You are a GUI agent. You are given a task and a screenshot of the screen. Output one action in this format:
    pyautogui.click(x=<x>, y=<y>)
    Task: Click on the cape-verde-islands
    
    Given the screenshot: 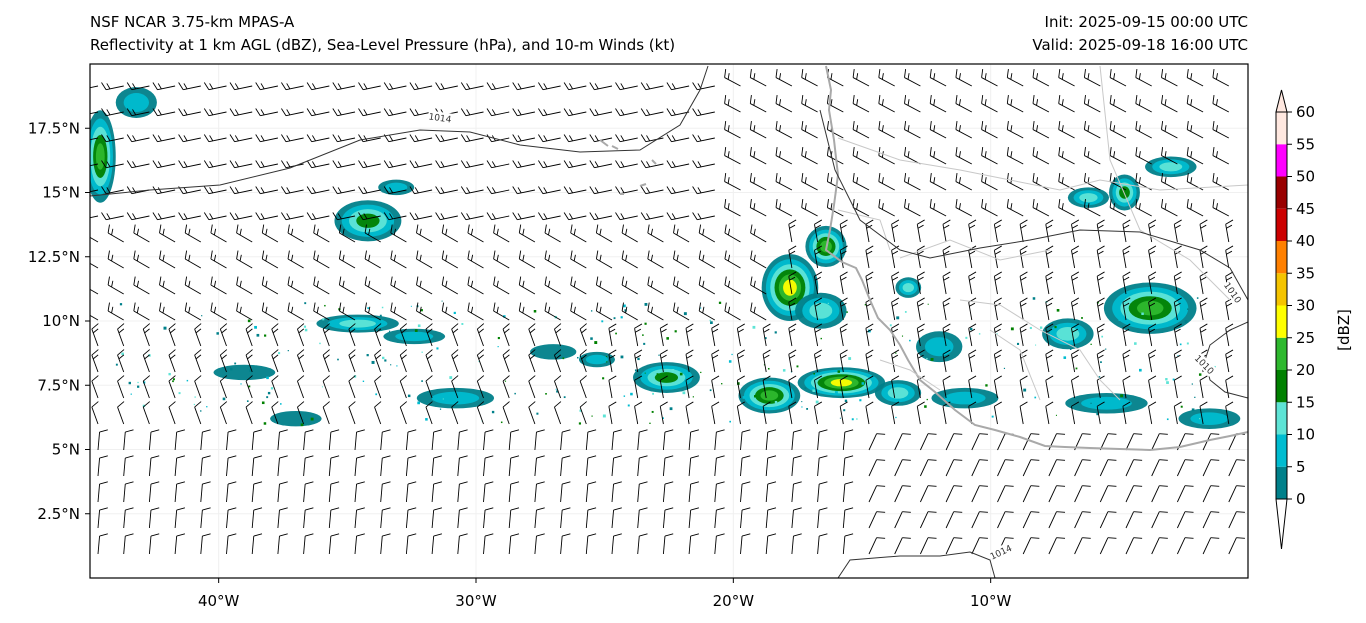 What is the action you would take?
    pyautogui.click(x=628, y=167)
    